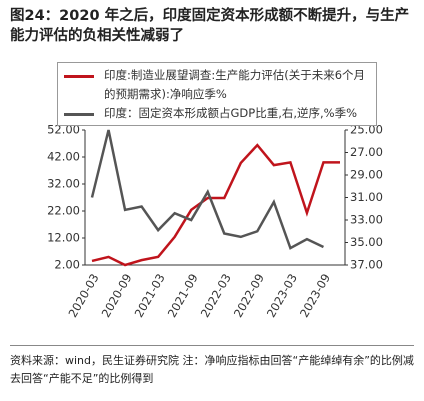 This screenshot has width=424, height=401. Describe the element at coordinates (366, 220) in the screenshot. I see `y2-tick-label: 33.00` at that location.